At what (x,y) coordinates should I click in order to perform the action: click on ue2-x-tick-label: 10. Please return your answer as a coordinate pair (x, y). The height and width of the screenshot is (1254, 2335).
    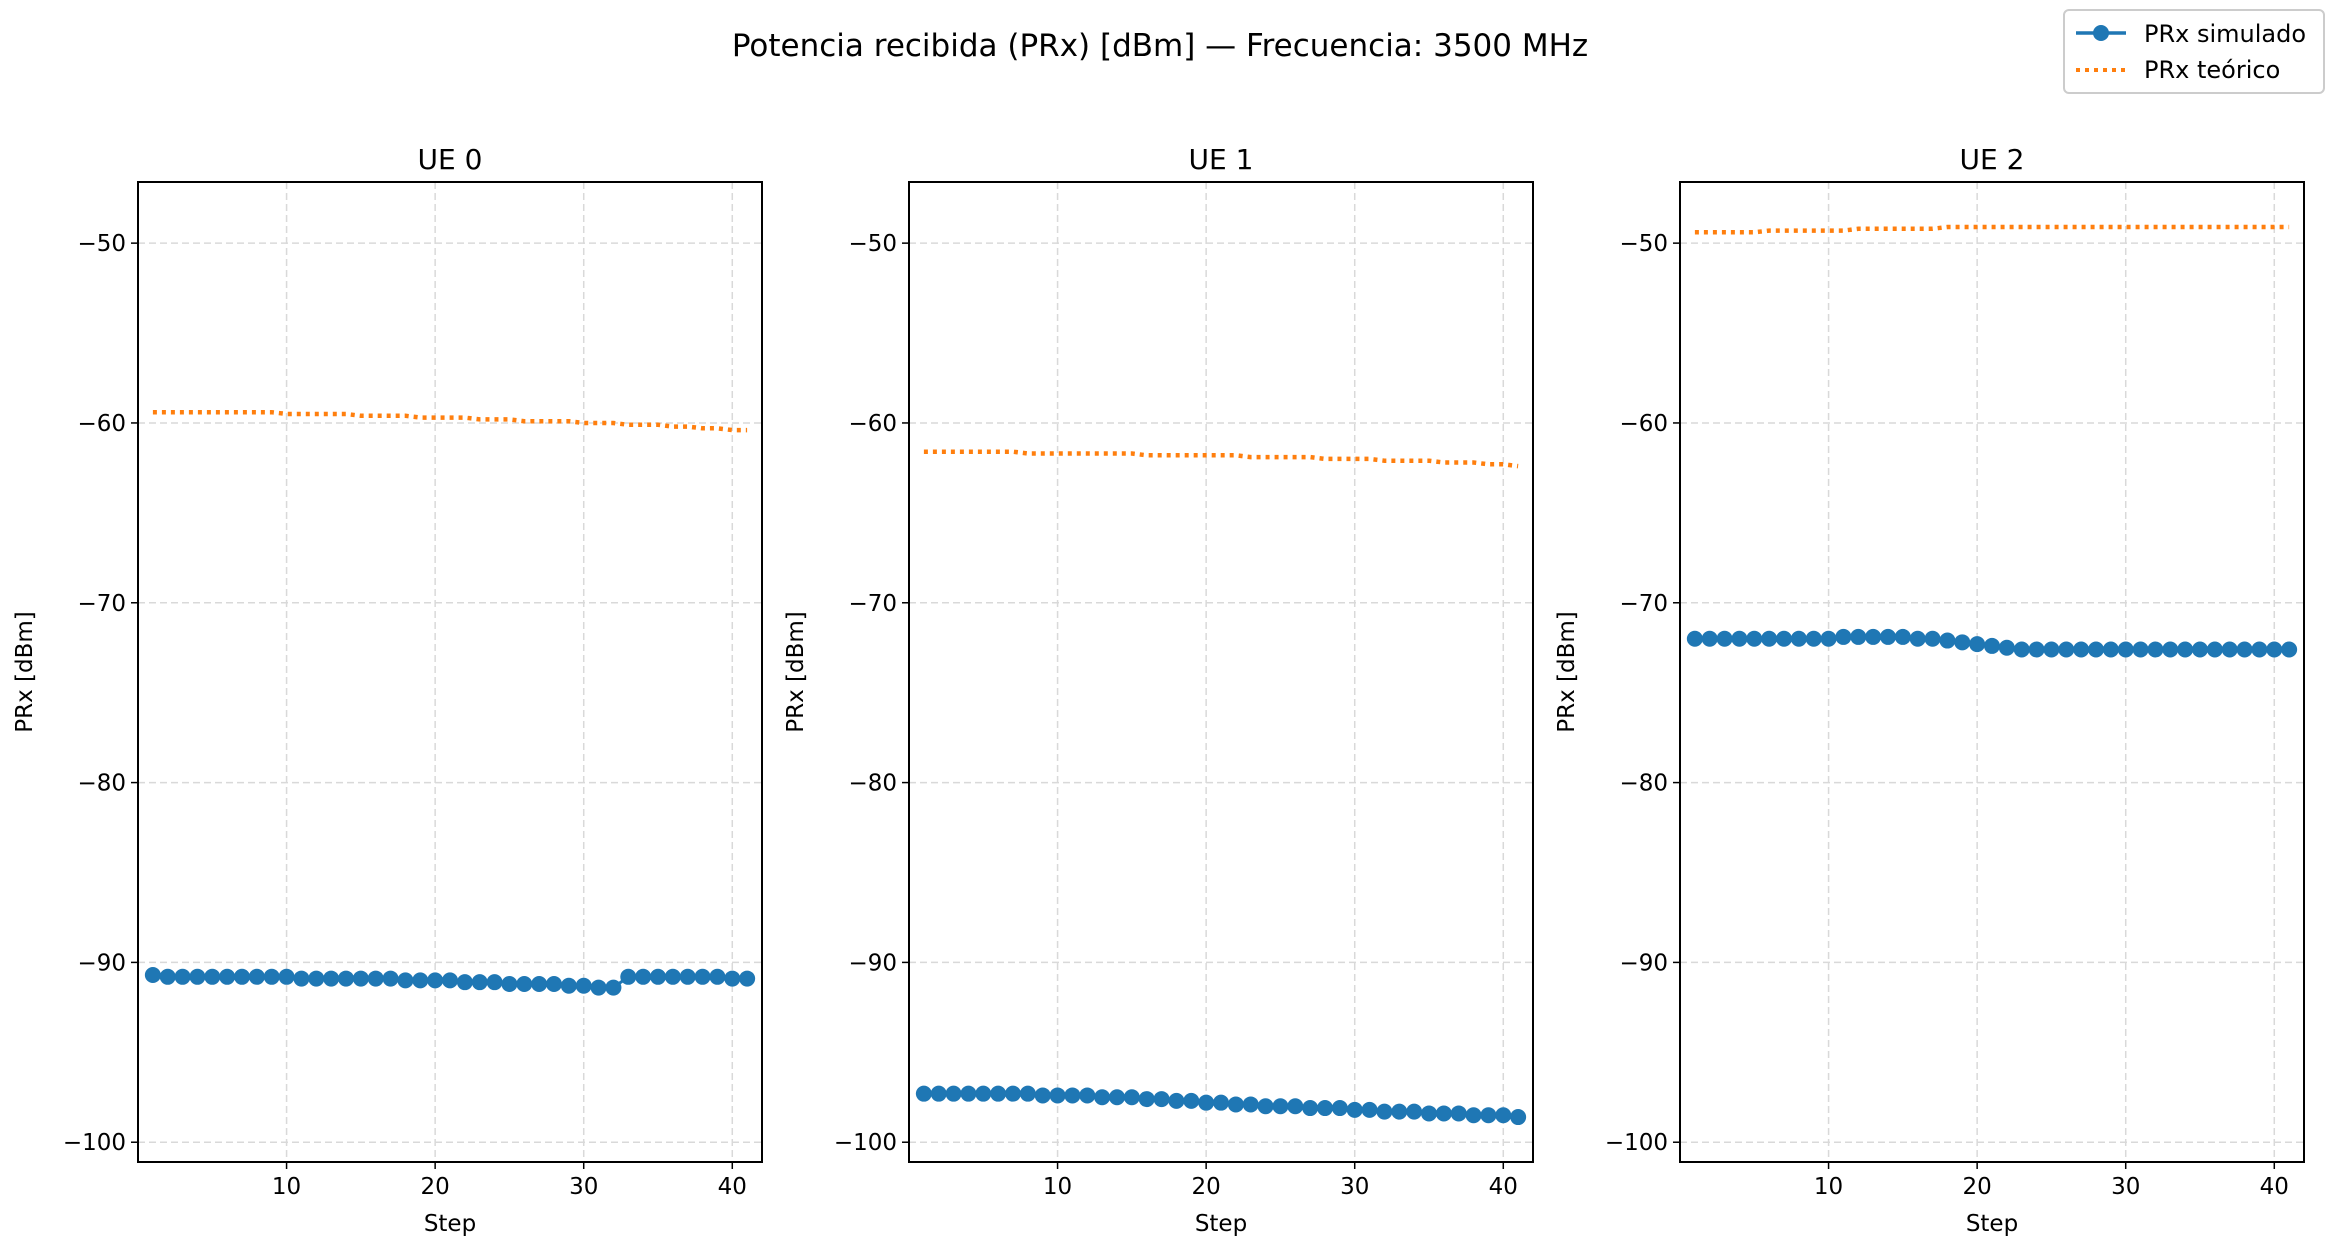
    Looking at the image, I should click on (1828, 1187).